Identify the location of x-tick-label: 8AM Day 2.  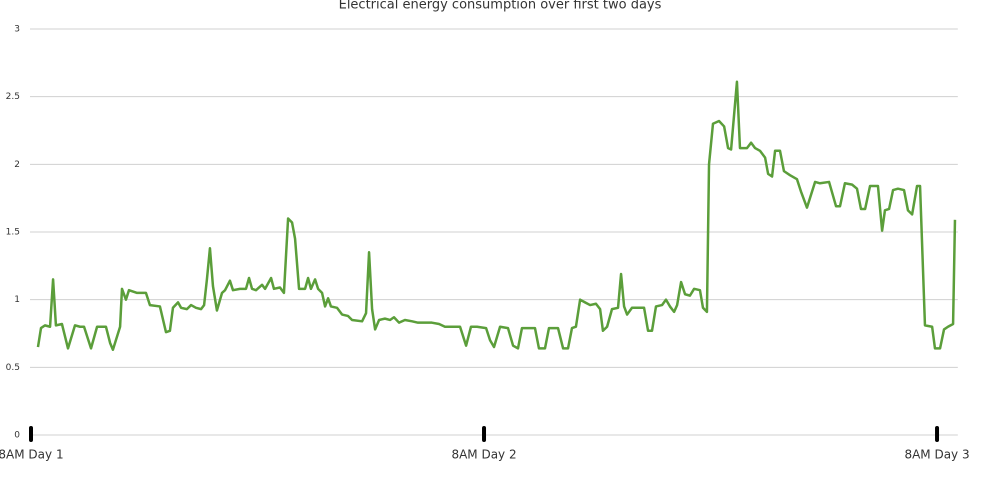
(483, 455).